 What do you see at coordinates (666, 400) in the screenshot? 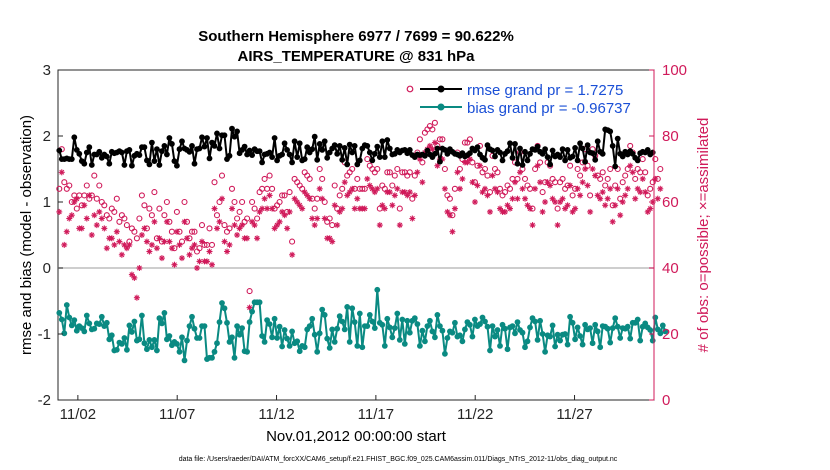
I see `right-tick-label: 0` at bounding box center [666, 400].